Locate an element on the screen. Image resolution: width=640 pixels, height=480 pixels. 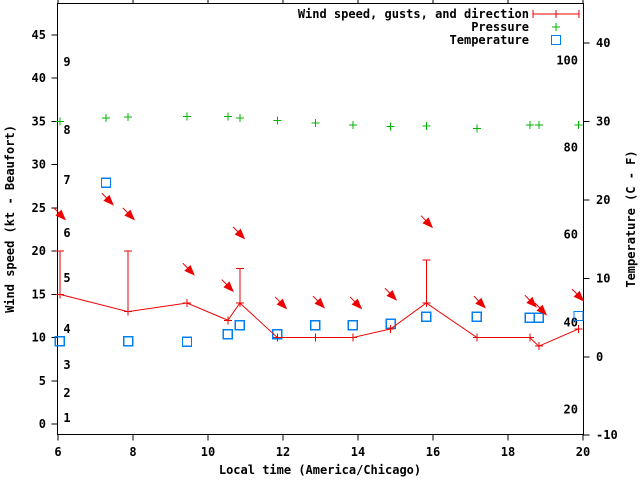
right-axis-tick-labels: -10 0 10 20 30 40 is located at coordinates (607, 239).